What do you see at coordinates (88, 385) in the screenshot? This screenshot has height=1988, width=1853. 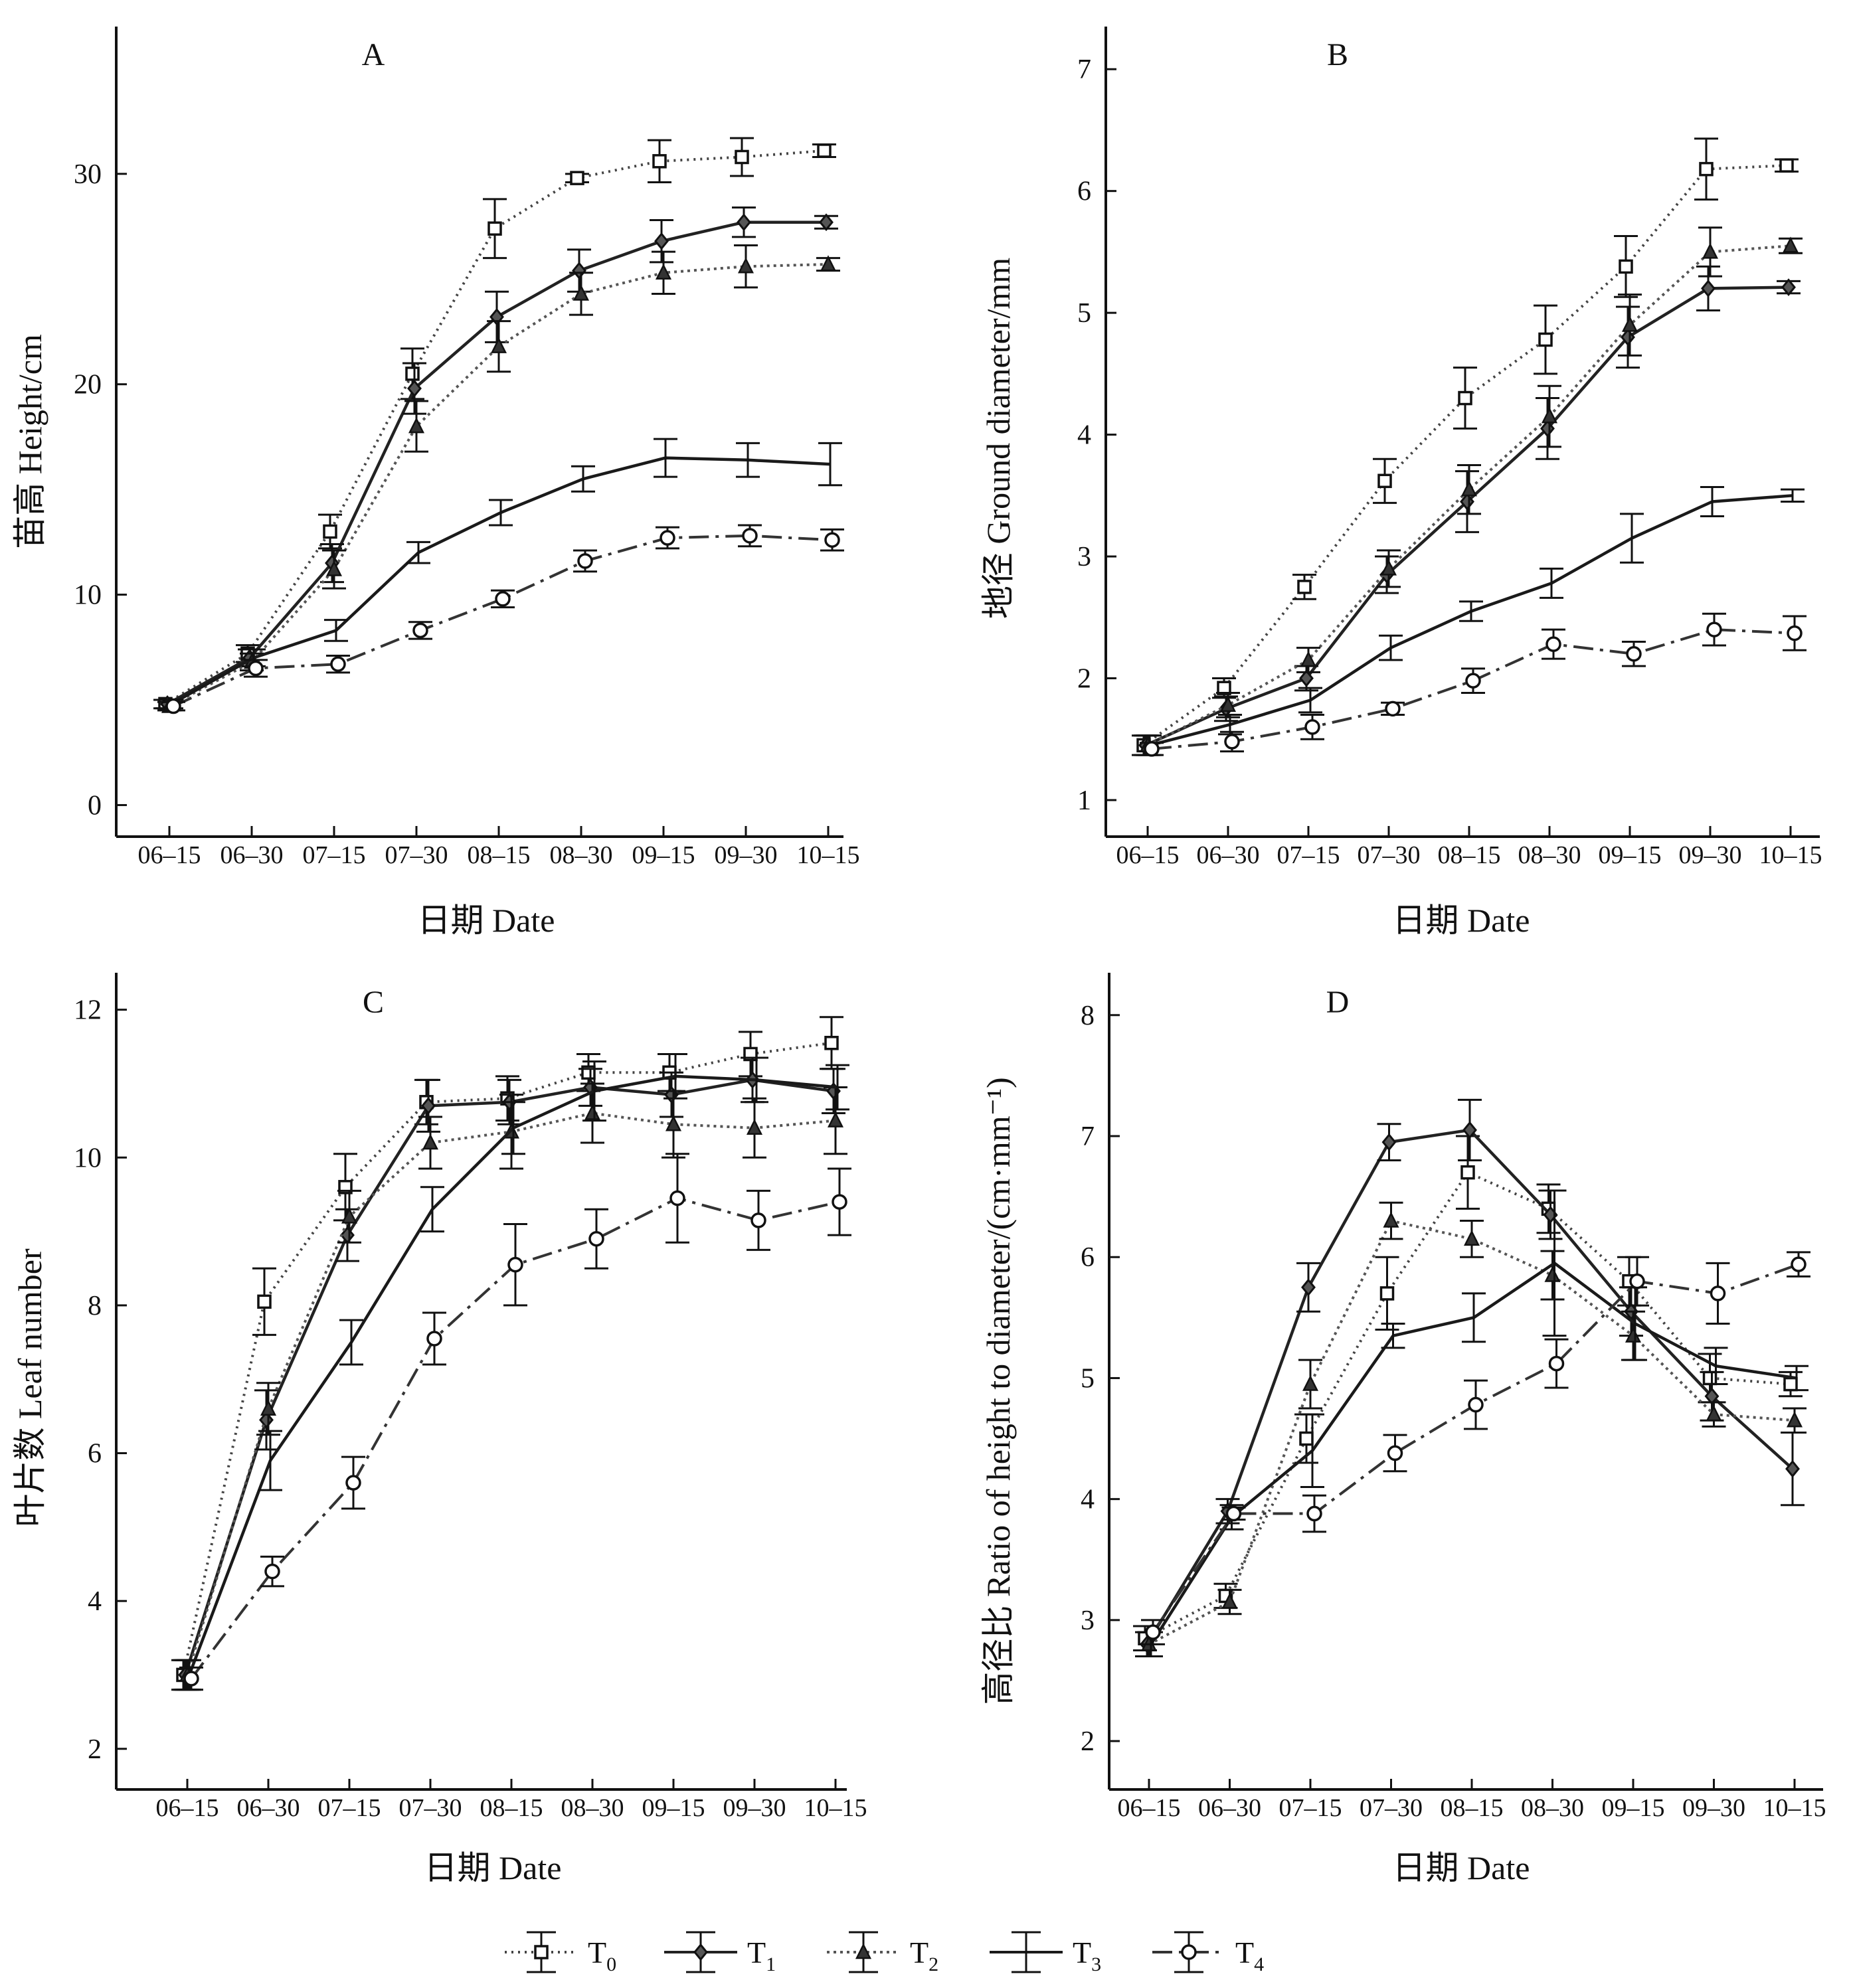 I see `y-tick-label: 20` at bounding box center [88, 385].